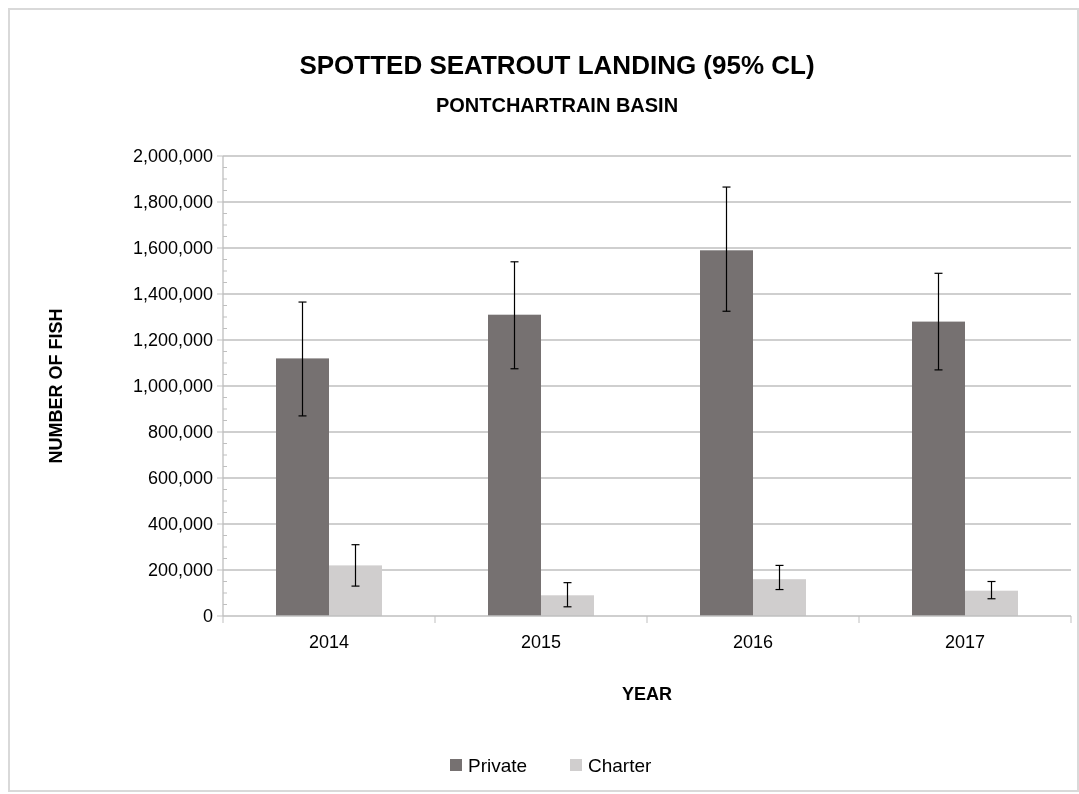  Describe the element at coordinates (620, 765) in the screenshot. I see `legend-label: Charter` at that location.